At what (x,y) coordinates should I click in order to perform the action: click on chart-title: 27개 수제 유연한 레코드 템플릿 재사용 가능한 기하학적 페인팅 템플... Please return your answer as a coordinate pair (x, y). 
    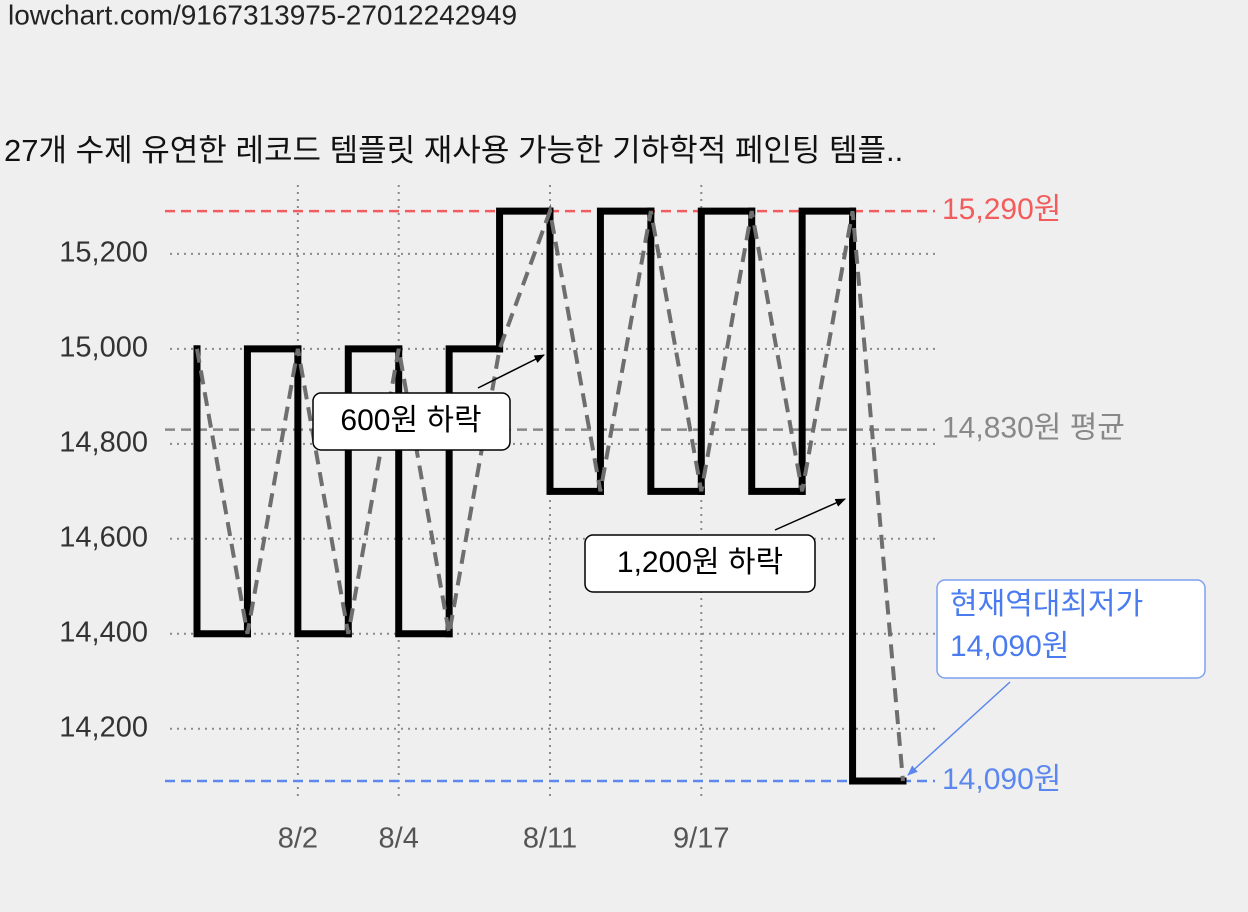
    Looking at the image, I should click on (453, 150).